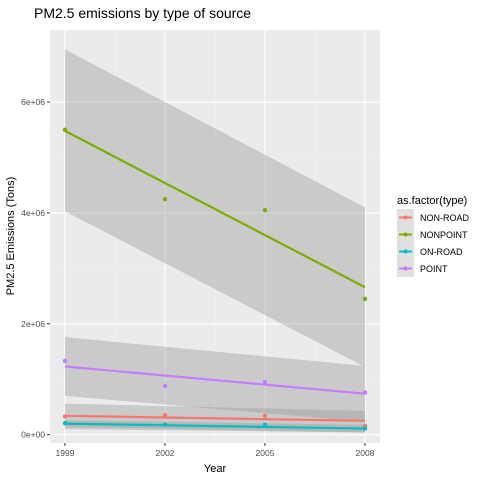 This screenshot has width=480, height=480. I want to click on x-tick-label: 2002, so click(165, 453).